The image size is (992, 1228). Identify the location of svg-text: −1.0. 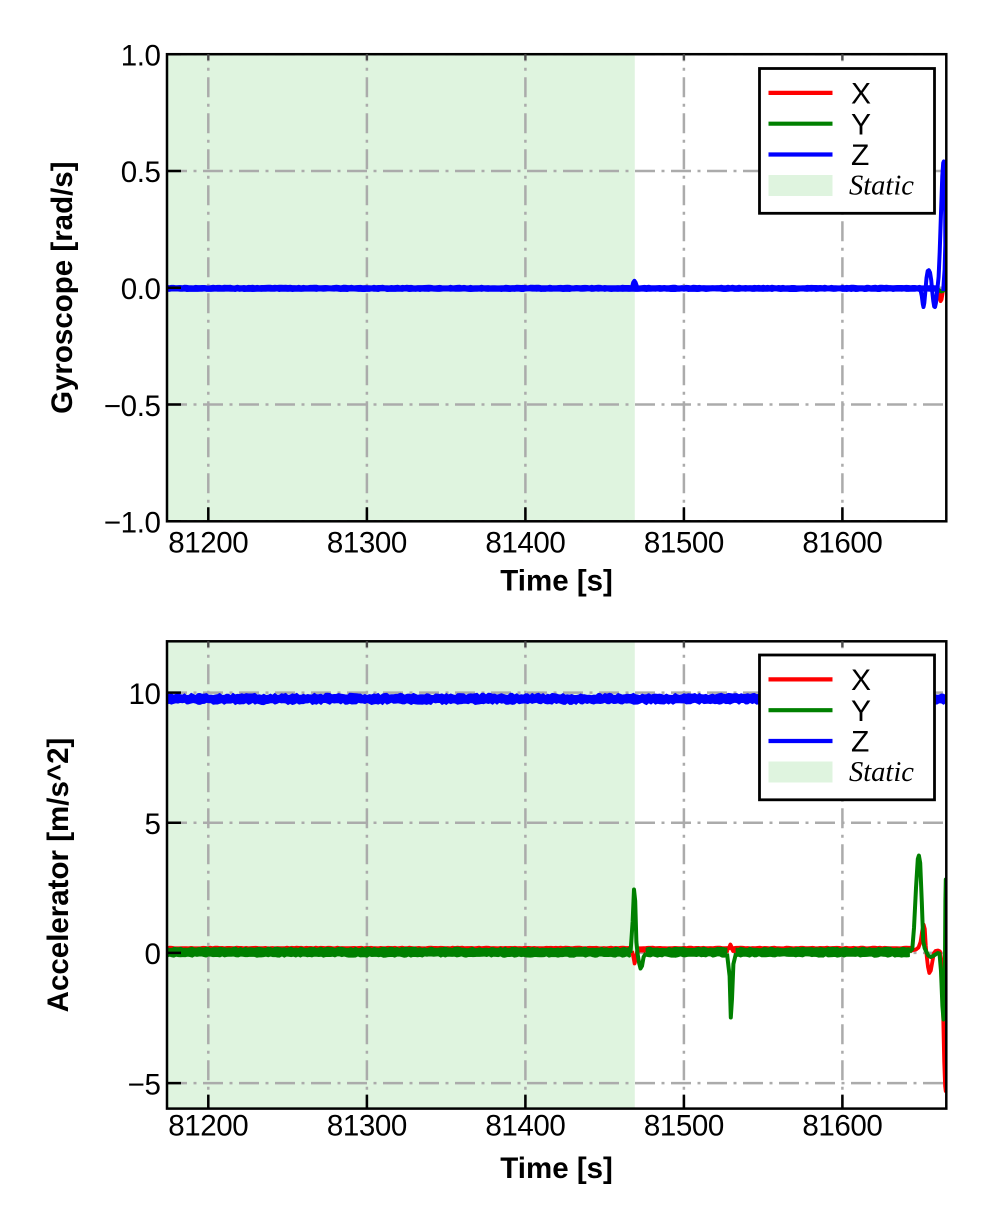
(132, 523).